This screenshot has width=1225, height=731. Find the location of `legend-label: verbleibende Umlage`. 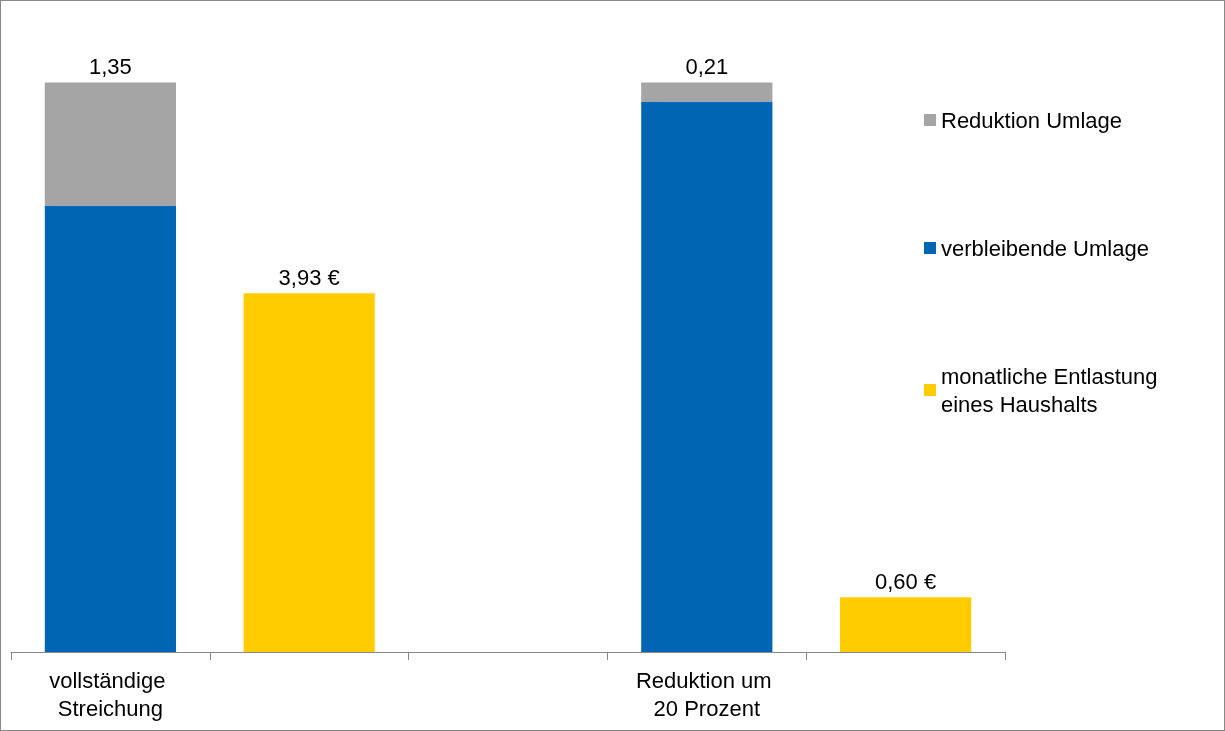

legend-label: verbleibende Umlage is located at coordinates (1045, 248).